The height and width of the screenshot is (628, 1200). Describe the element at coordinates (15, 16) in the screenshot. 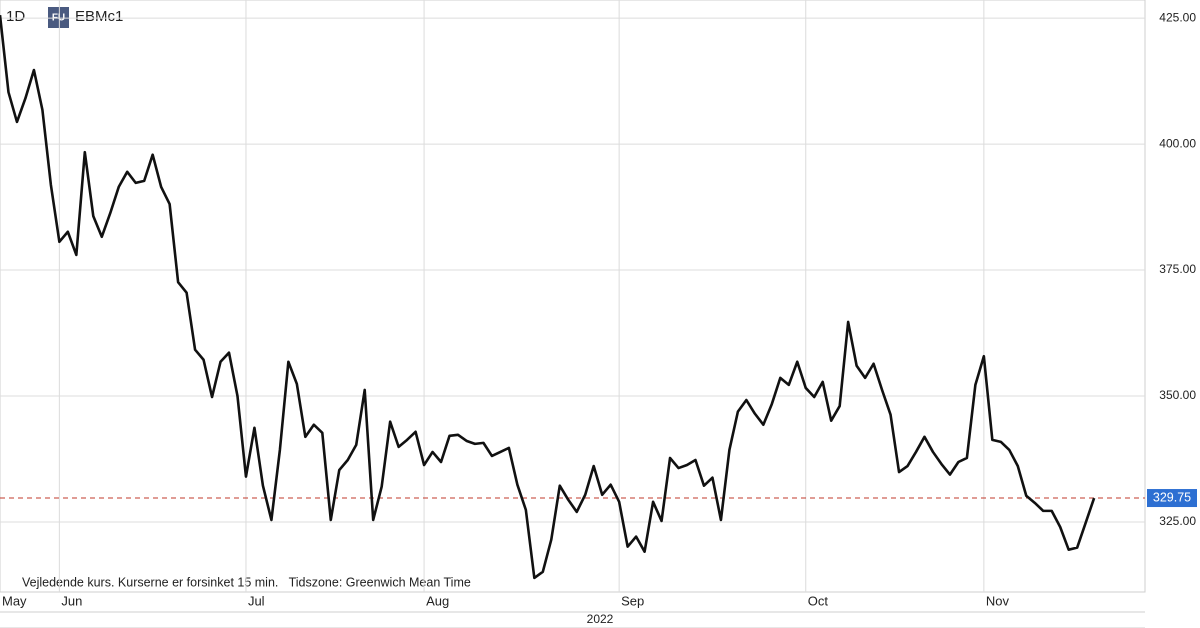

I see `interval: 1D` at that location.